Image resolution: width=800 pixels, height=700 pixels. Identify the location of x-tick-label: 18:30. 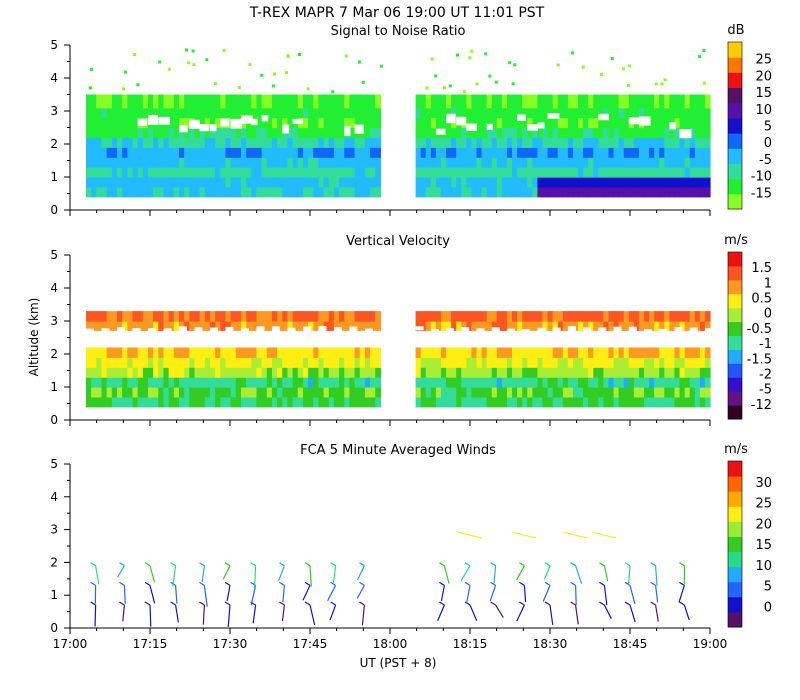
(550, 644).